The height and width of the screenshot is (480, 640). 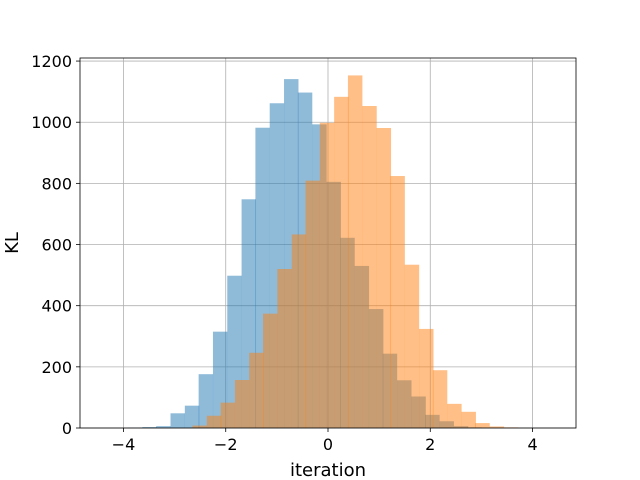 What do you see at coordinates (328, 470) in the screenshot?
I see `x-axis-title: iteration` at bounding box center [328, 470].